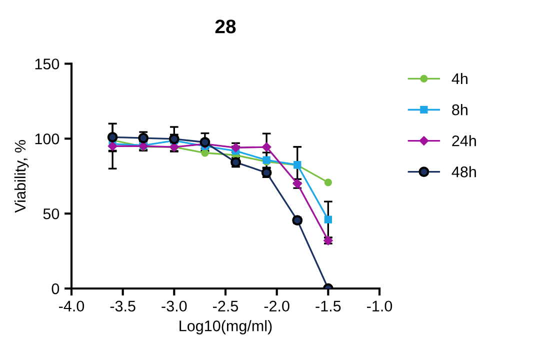 This screenshot has height=354, width=550. What do you see at coordinates (225, 306) in the screenshot?
I see `x-tick-label: -2.5` at bounding box center [225, 306].